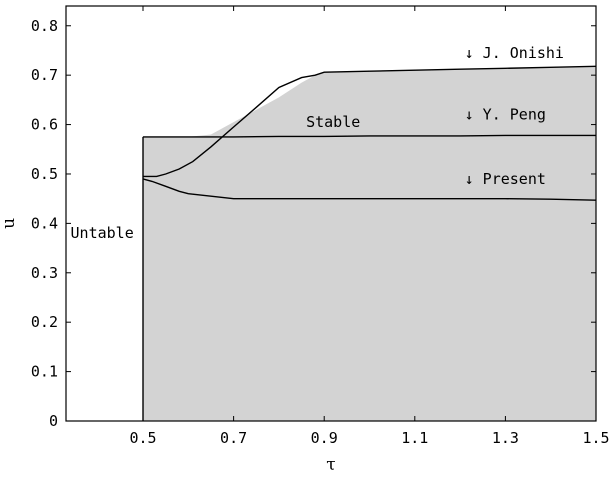 This screenshot has height=477, width=609. What do you see at coordinates (53, 421) in the screenshot?
I see `y-tick-label: 0` at bounding box center [53, 421].